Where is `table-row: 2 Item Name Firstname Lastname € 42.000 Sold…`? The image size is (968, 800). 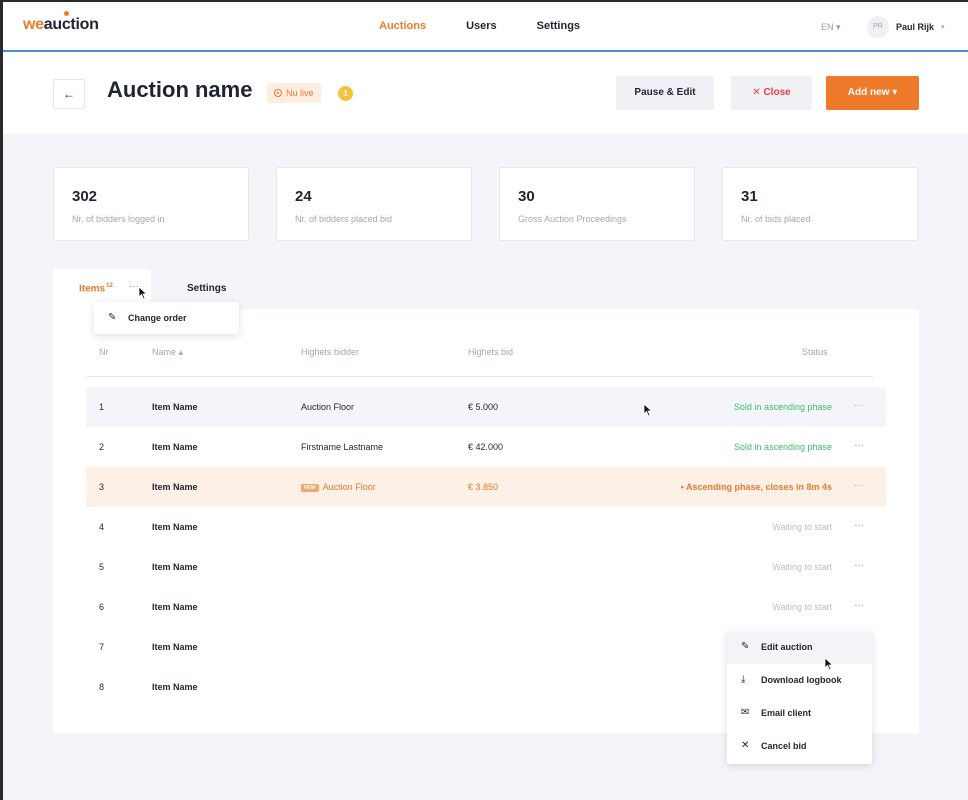
table-row: 2 Item Name Firstname Lastname € 42.000 Sold… is located at coordinates (486, 447).